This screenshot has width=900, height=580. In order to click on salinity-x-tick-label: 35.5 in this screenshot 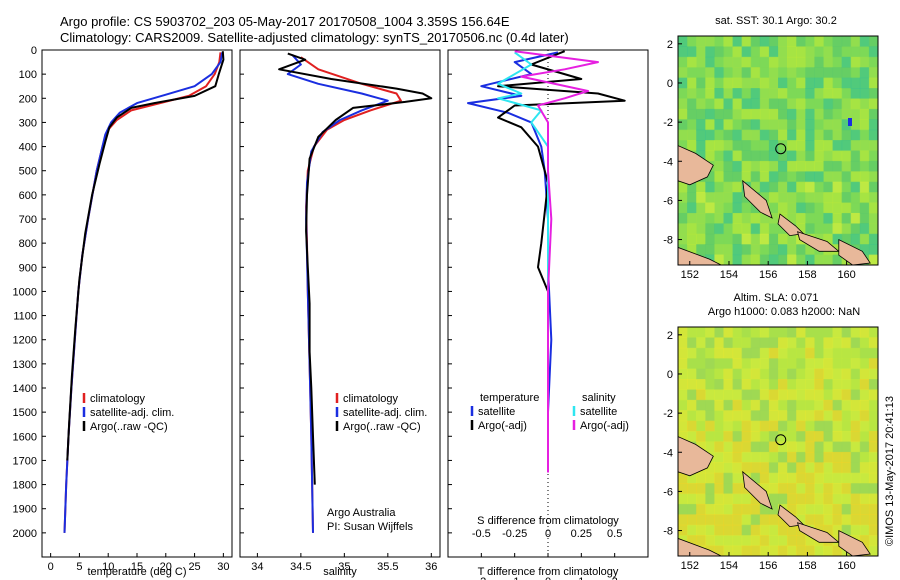, I will do `click(387, 567)`.